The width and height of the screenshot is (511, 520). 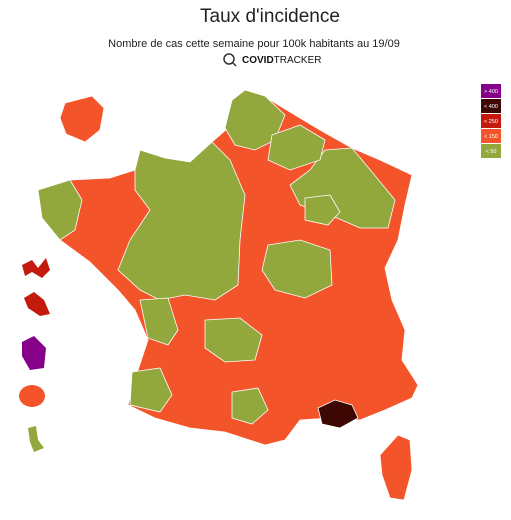 What do you see at coordinates (32, 396) in the screenshot?
I see `reunion` at bounding box center [32, 396].